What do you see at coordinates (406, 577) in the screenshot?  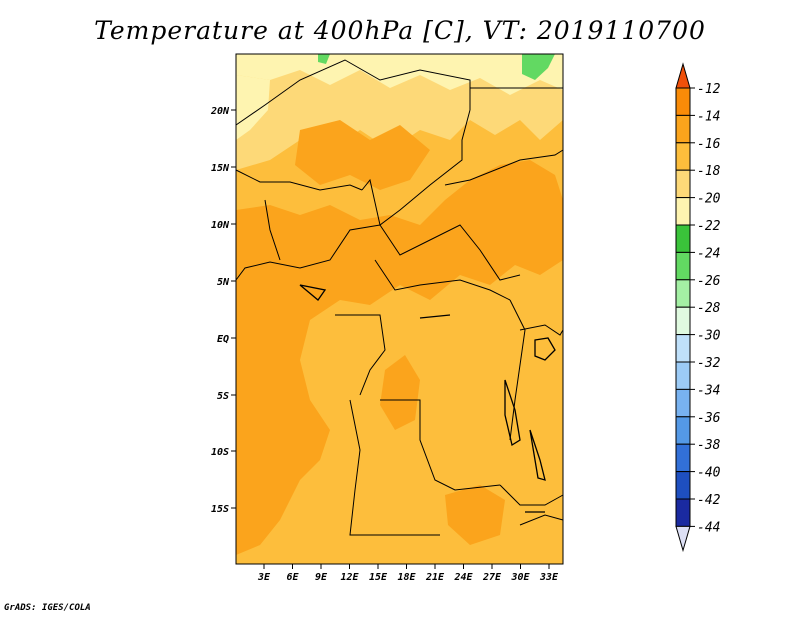 I see `lon-tick-label: 18E` at bounding box center [406, 577].